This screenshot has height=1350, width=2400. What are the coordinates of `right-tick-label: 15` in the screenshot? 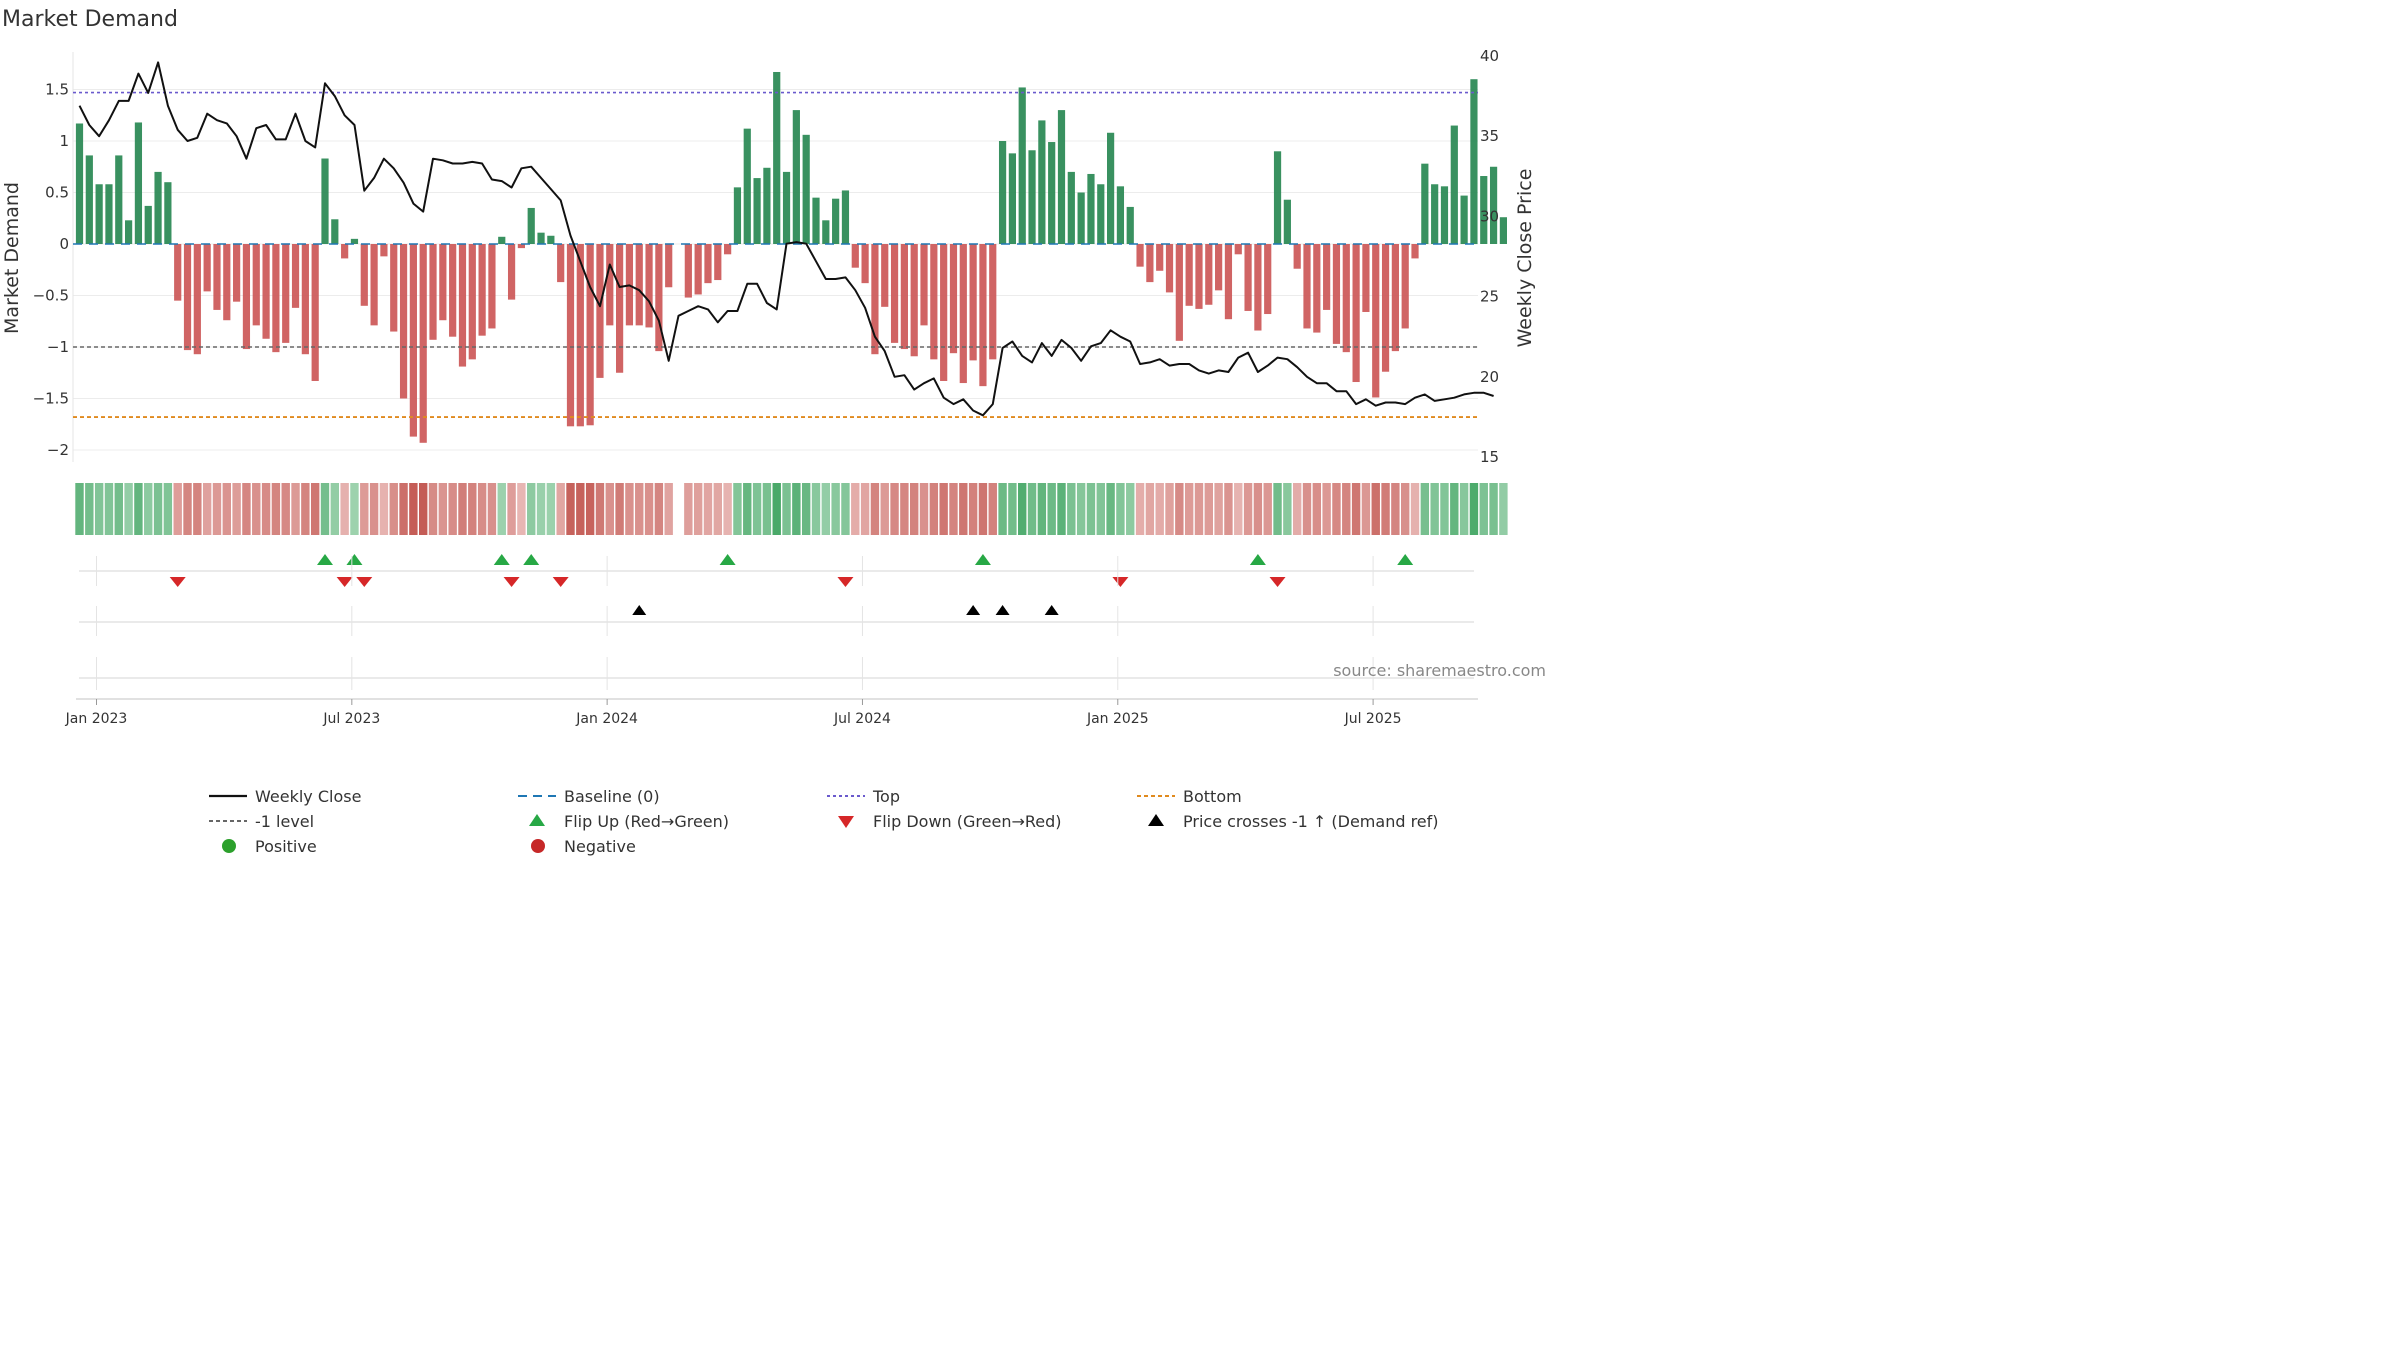 It's located at (1489, 457).